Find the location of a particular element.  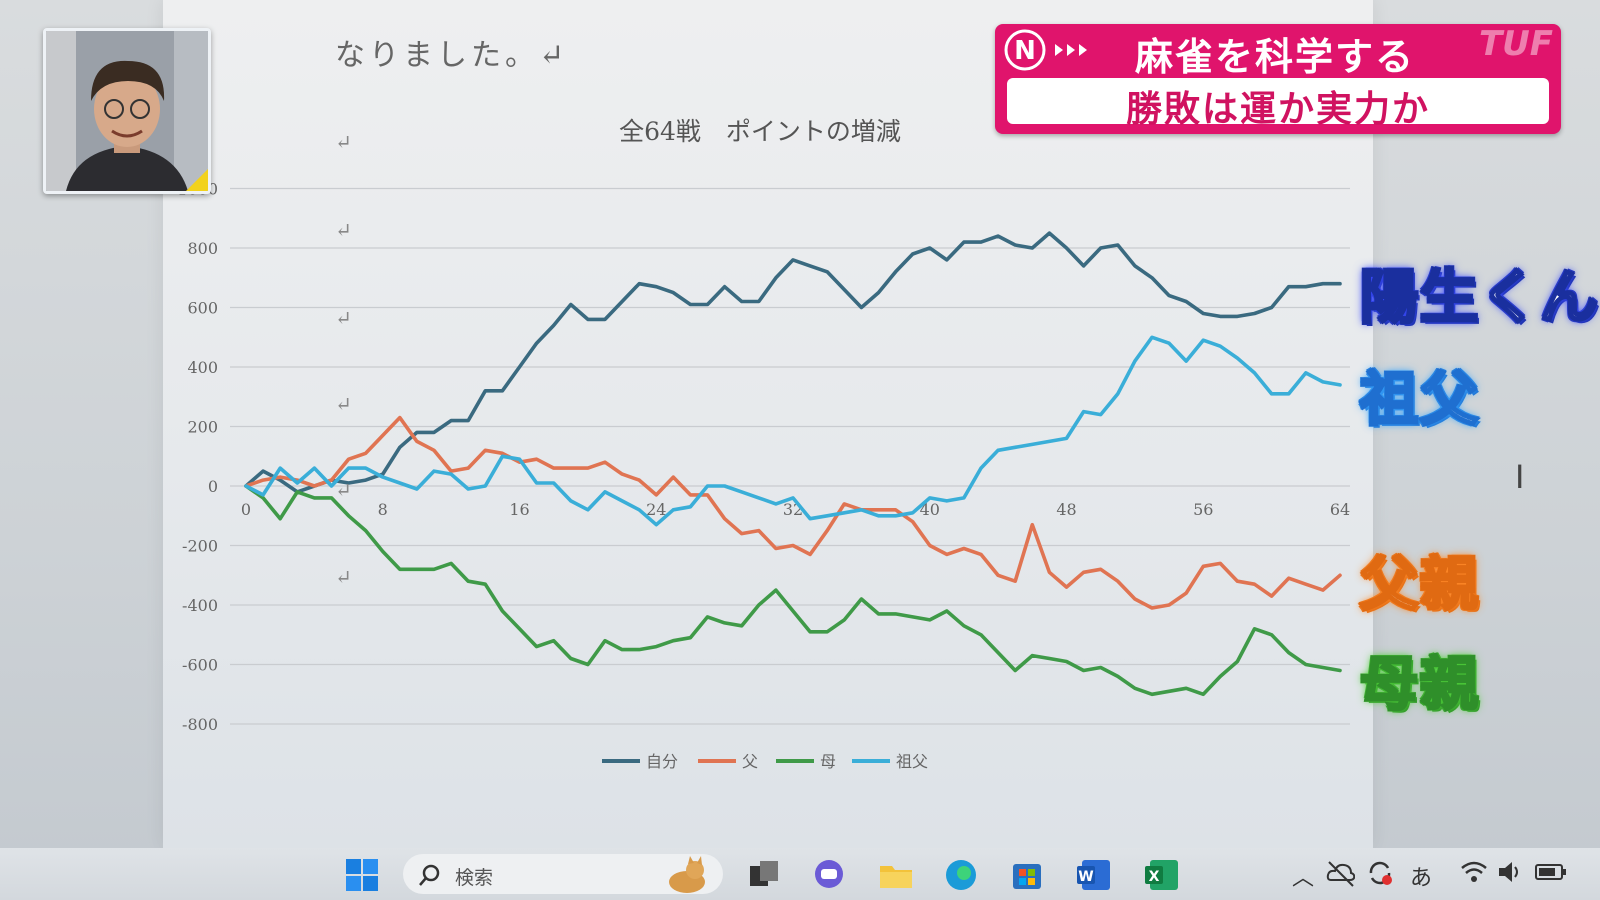

banner-subtitle-box: 勝敗は運か実力か is located at coordinates (1278, 104).